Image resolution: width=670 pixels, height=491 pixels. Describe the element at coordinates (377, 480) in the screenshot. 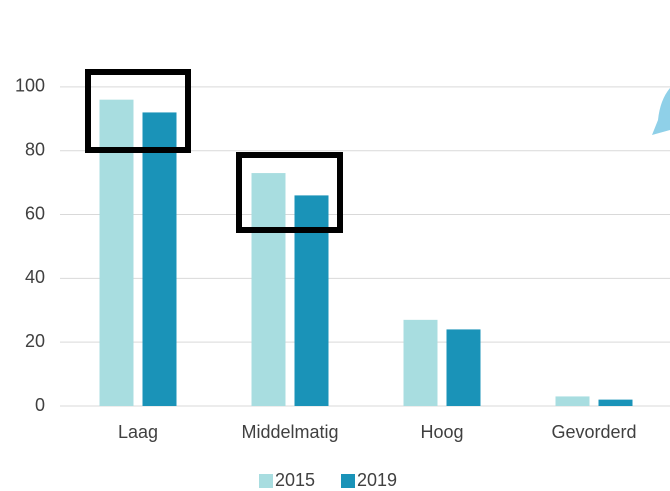

I see `legend-label: 2019` at that location.